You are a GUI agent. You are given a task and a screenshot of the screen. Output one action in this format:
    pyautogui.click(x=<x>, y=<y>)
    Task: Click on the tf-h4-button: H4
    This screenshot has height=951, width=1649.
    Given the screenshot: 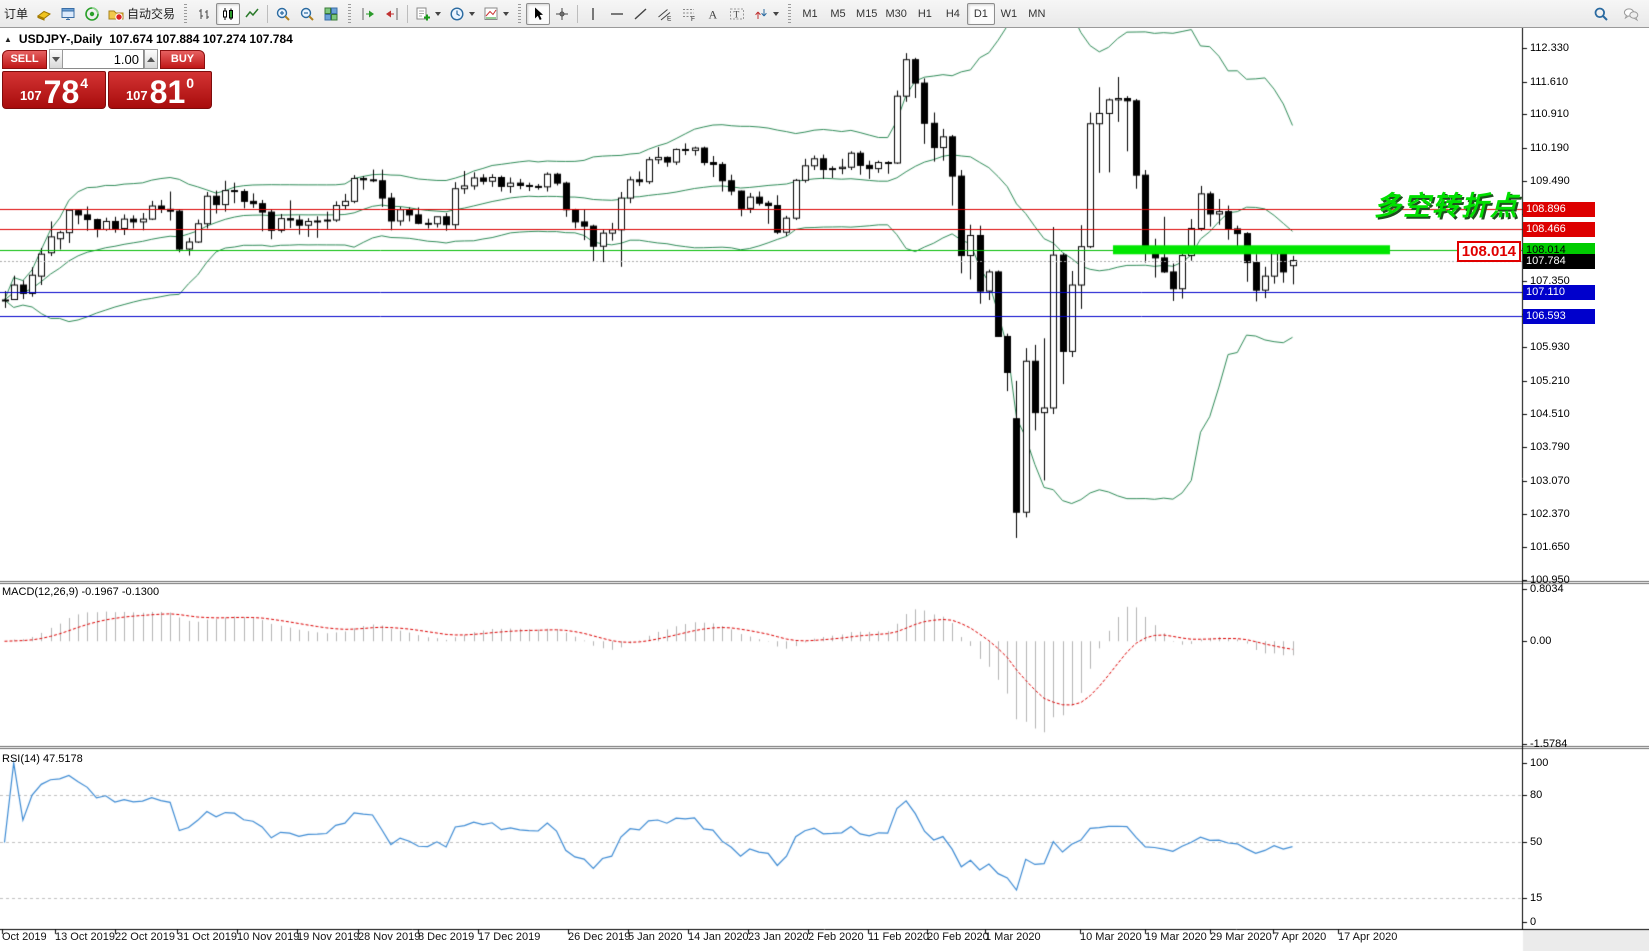 What is the action you would take?
    pyautogui.click(x=953, y=14)
    